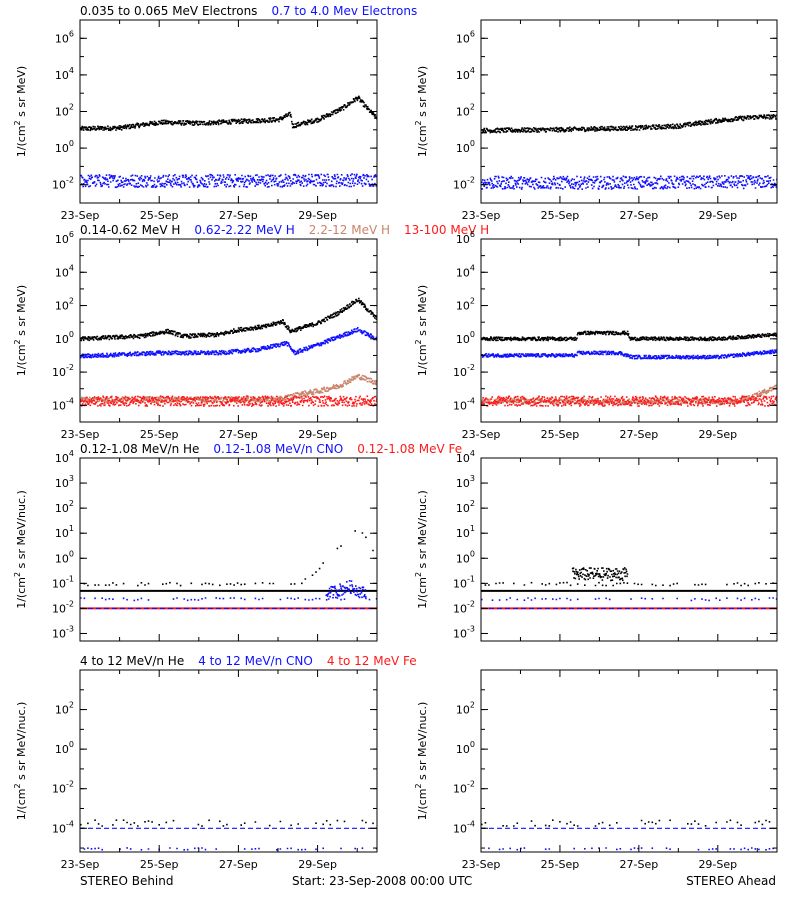 The height and width of the screenshot is (900, 800). Describe the element at coordinates (159, 215) in the screenshot. I see `x-tick-label: 25-Sep` at that location.